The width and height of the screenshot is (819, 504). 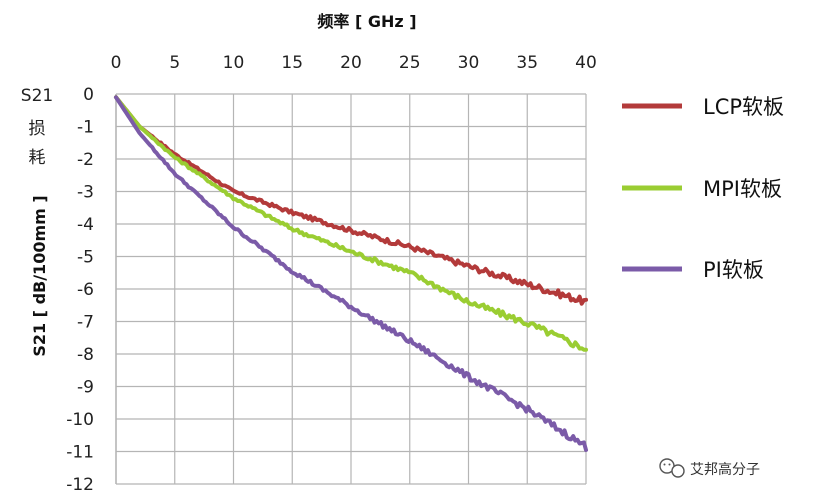 What do you see at coordinates (85, 193) in the screenshot?
I see `y-tick-label: -3` at bounding box center [85, 193].